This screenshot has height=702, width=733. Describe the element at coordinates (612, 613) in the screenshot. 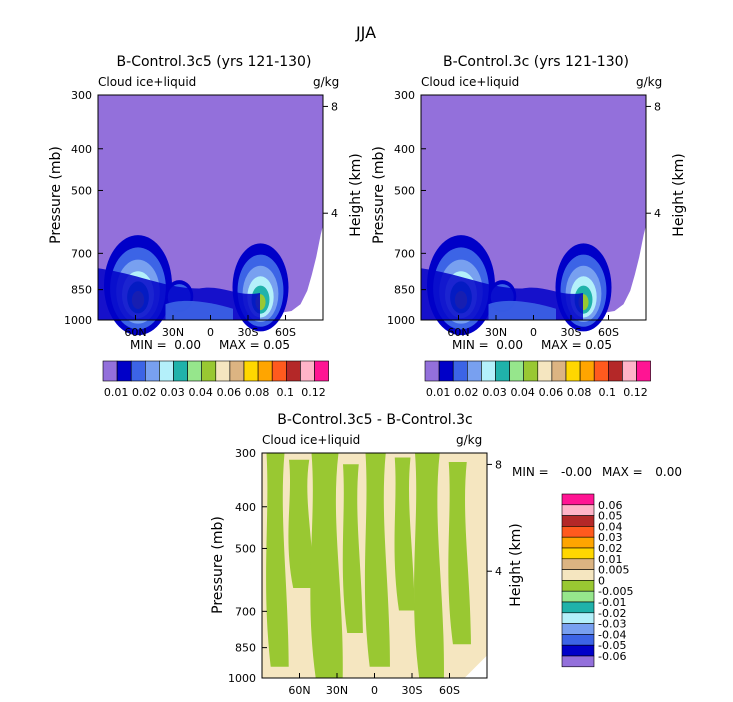

I see `colorbar-label: -0.02` at that location.